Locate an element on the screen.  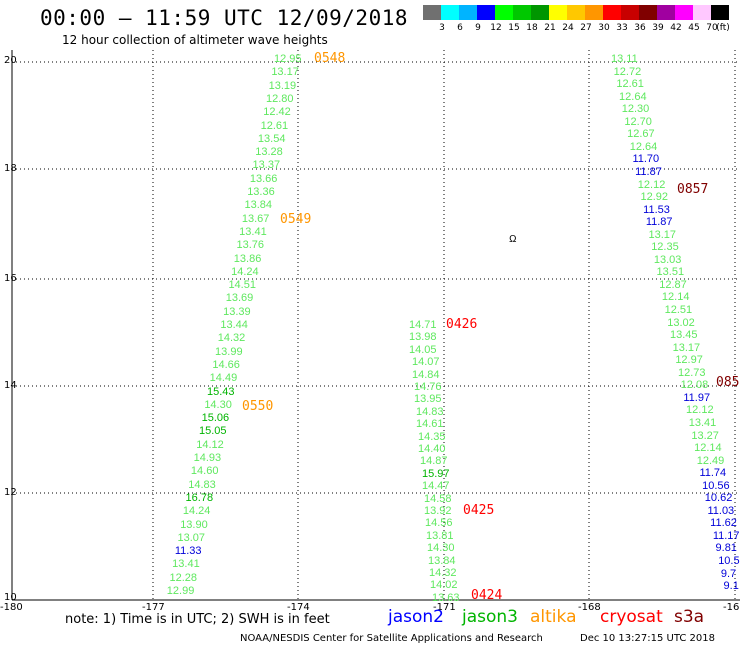
x-label-174: -174 is located at coordinates (298, 607).